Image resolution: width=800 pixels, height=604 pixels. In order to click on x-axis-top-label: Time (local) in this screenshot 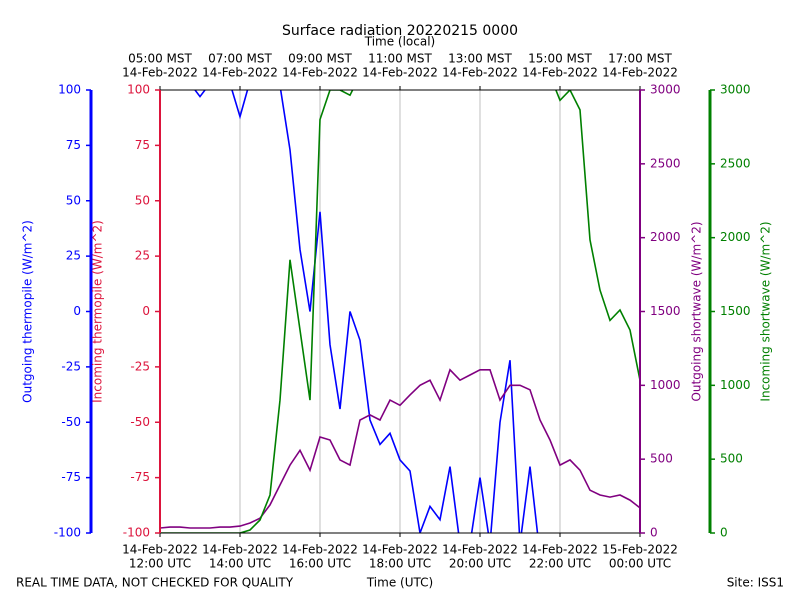, I will do `click(400, 42)`.